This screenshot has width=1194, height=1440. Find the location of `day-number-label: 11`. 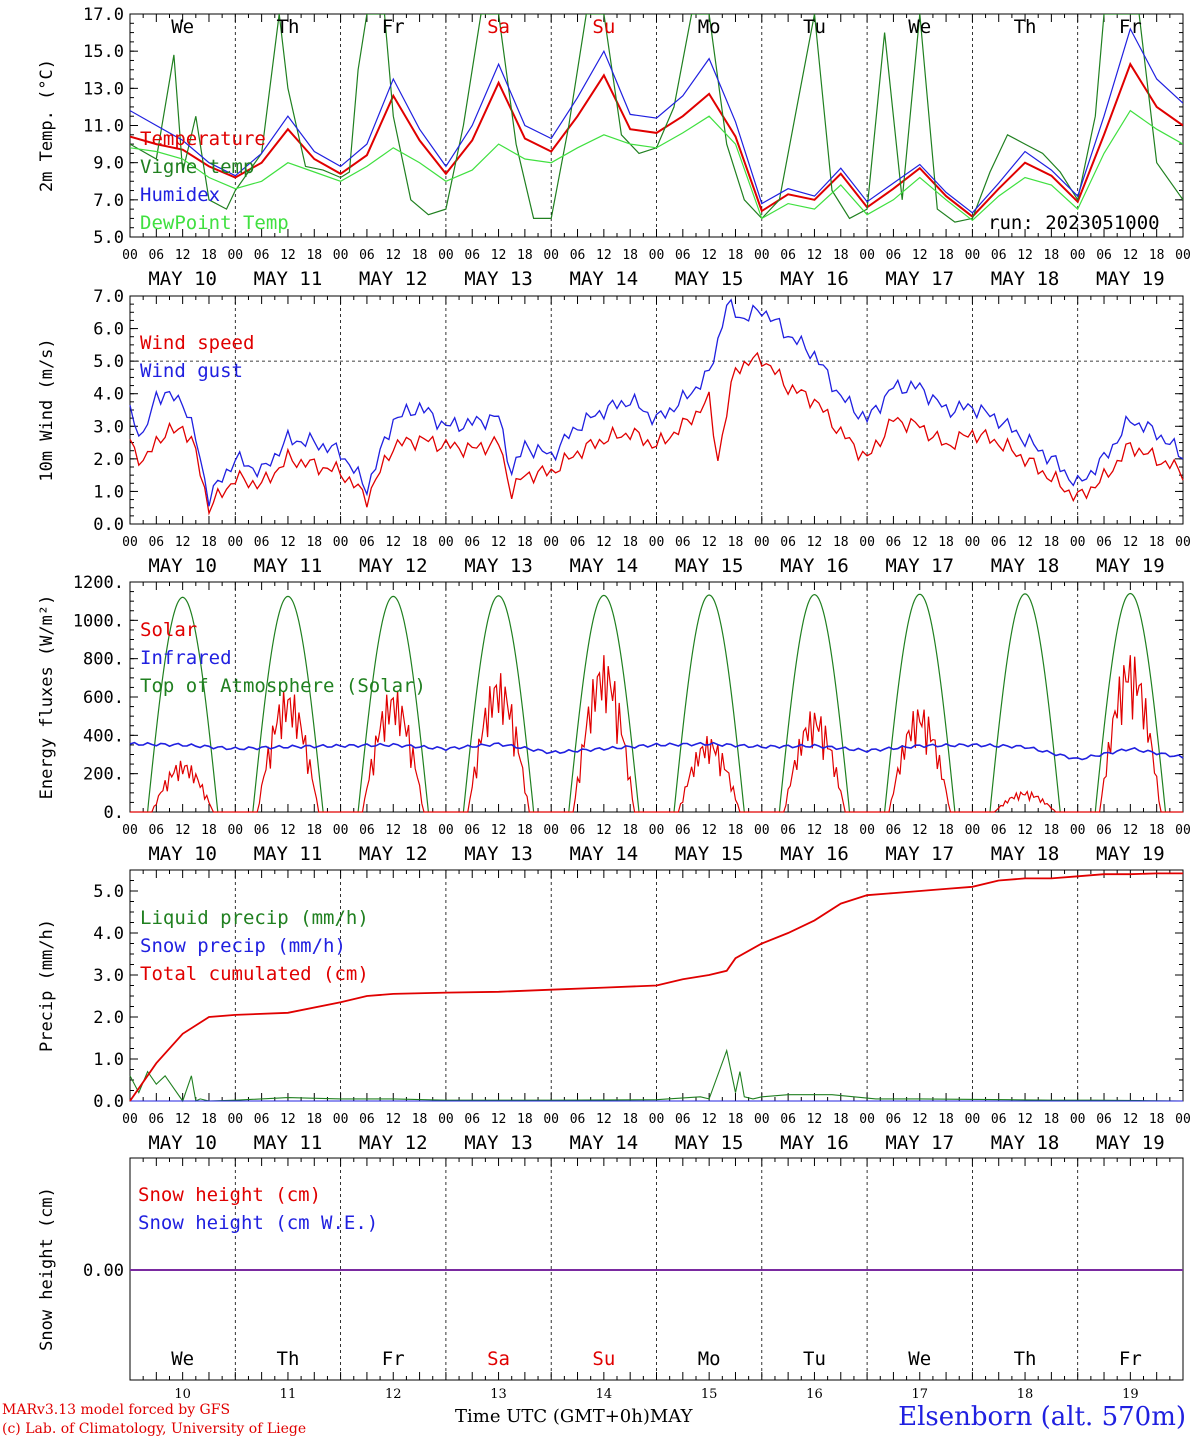

day-number-label: 11 is located at coordinates (288, 1394).